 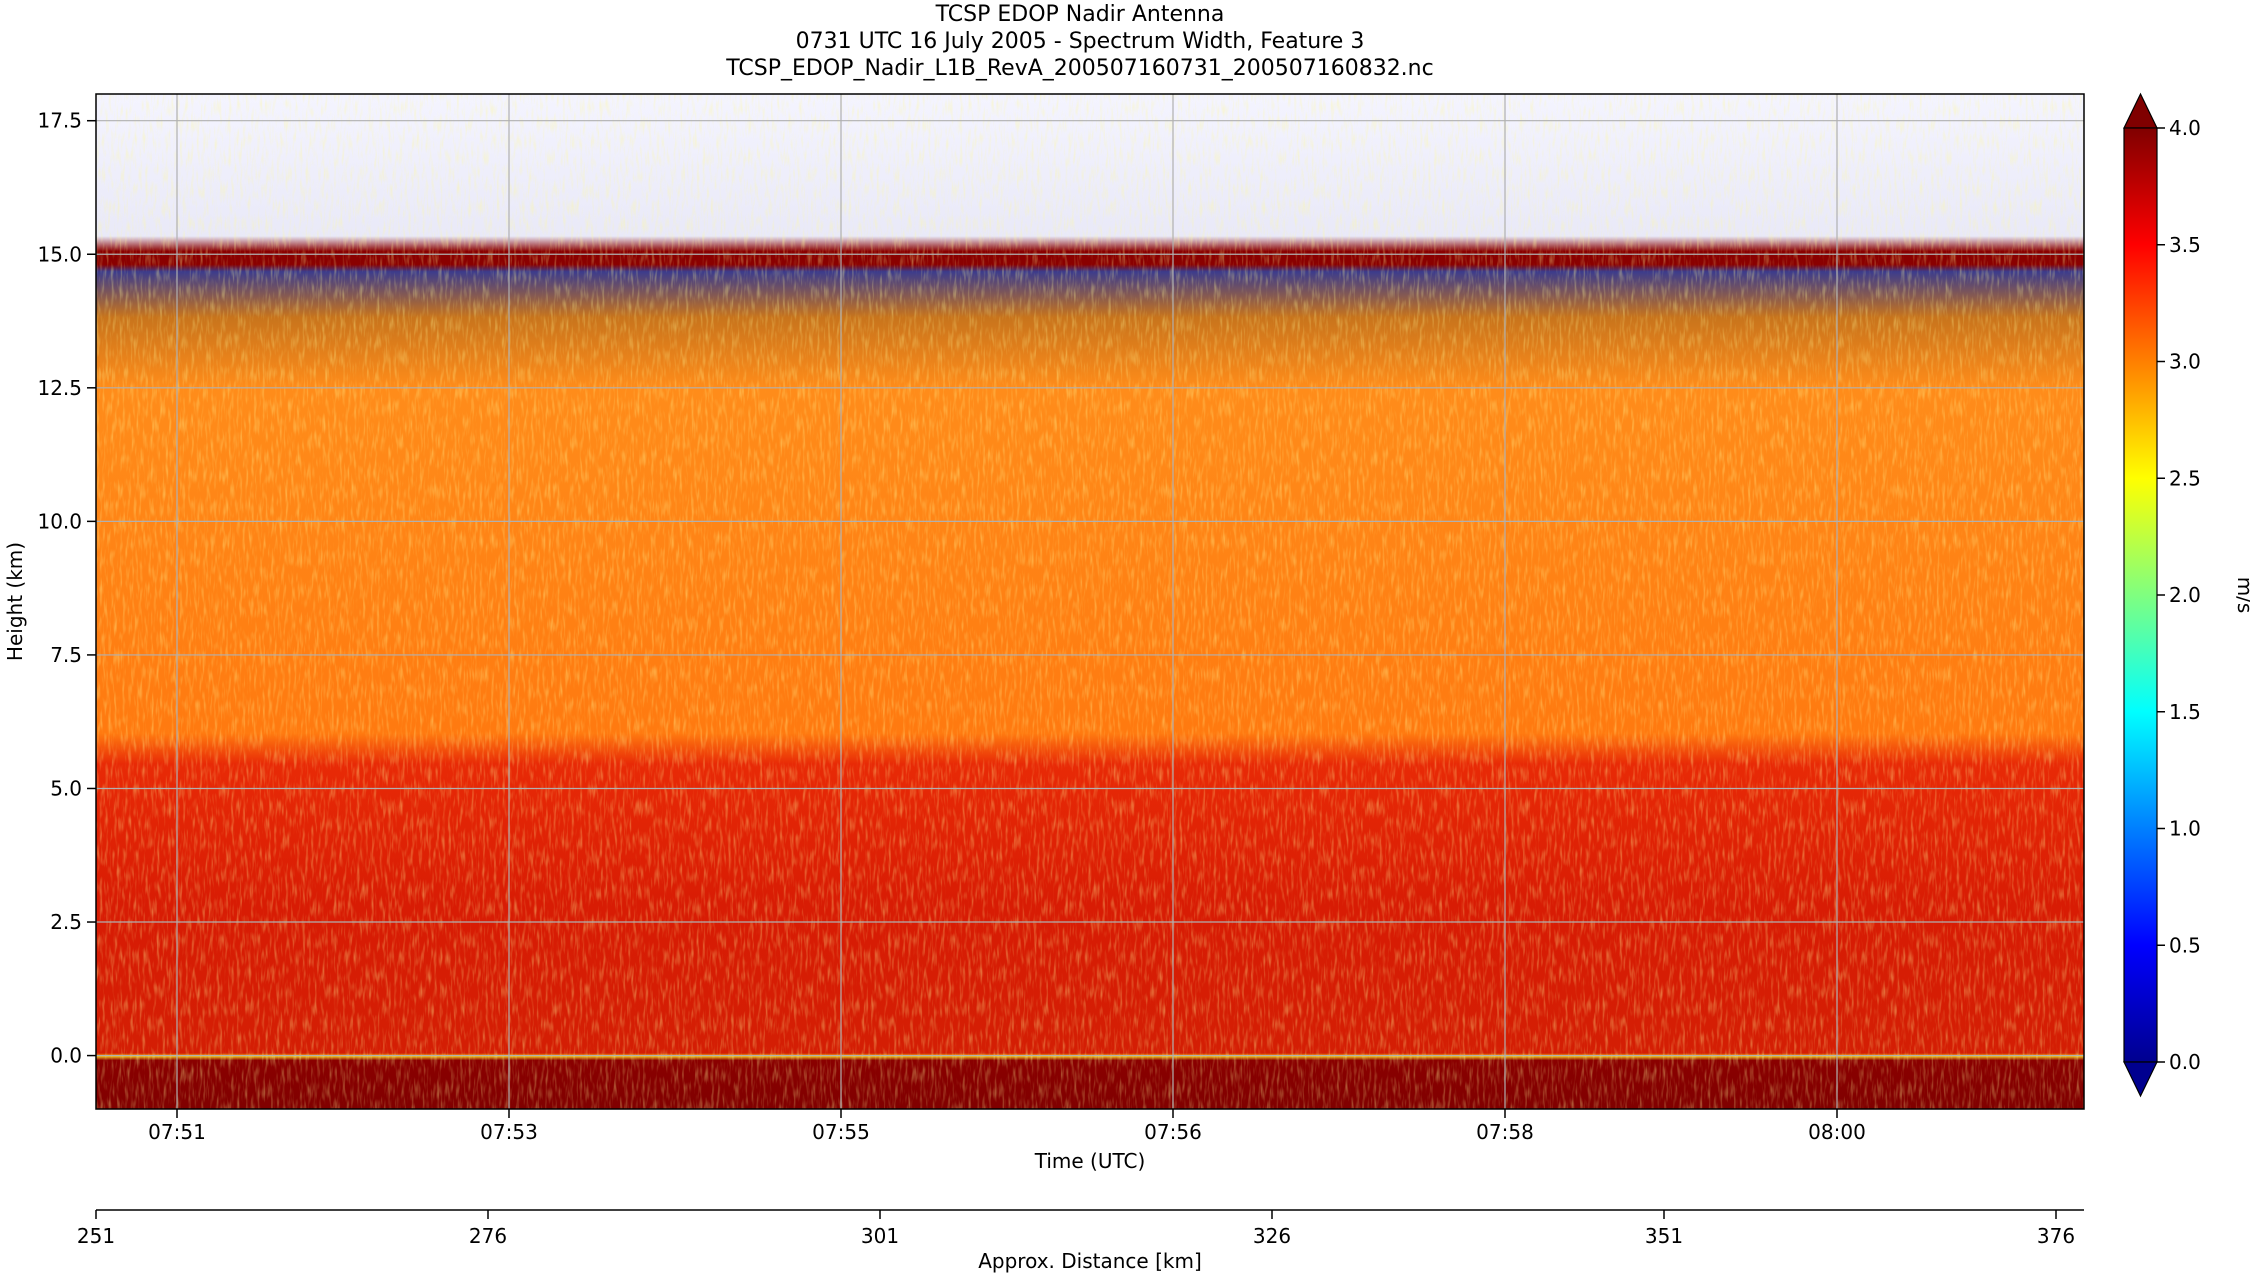 I want to click on colorbar-tick-label: 1.5, so click(x=2185, y=712).